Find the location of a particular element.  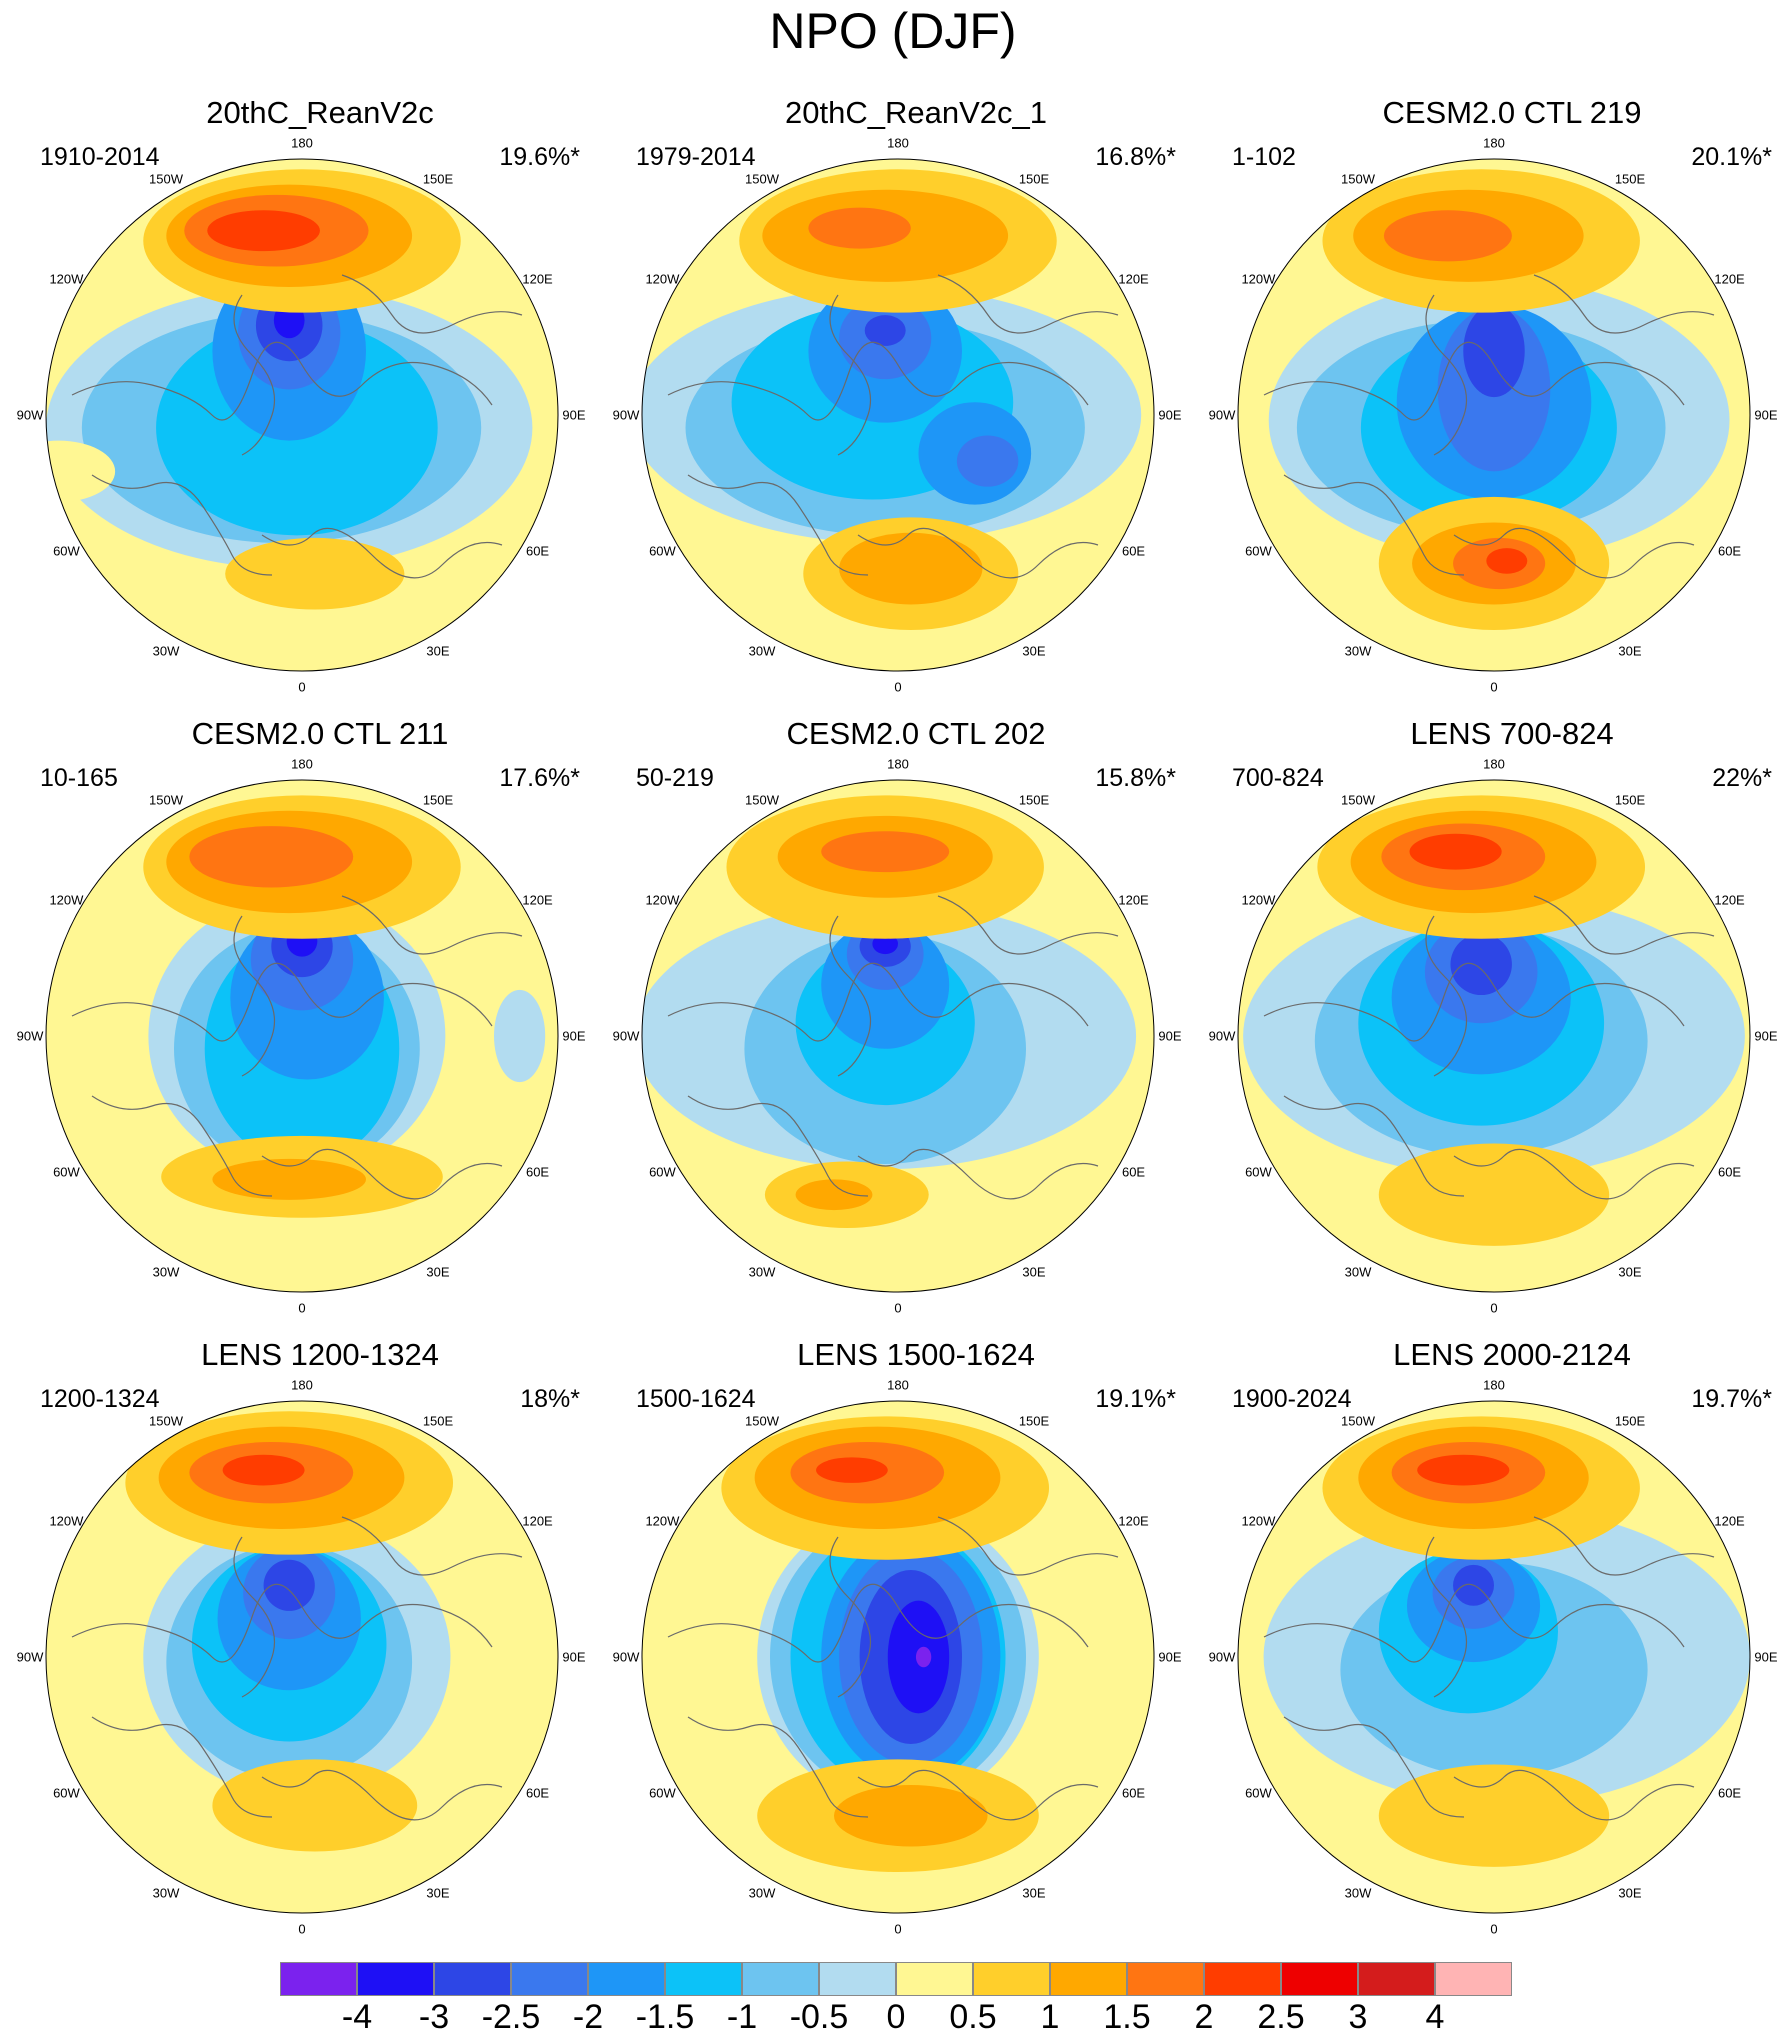

panel-variance-percent: 19.6%* is located at coordinates (539, 157).